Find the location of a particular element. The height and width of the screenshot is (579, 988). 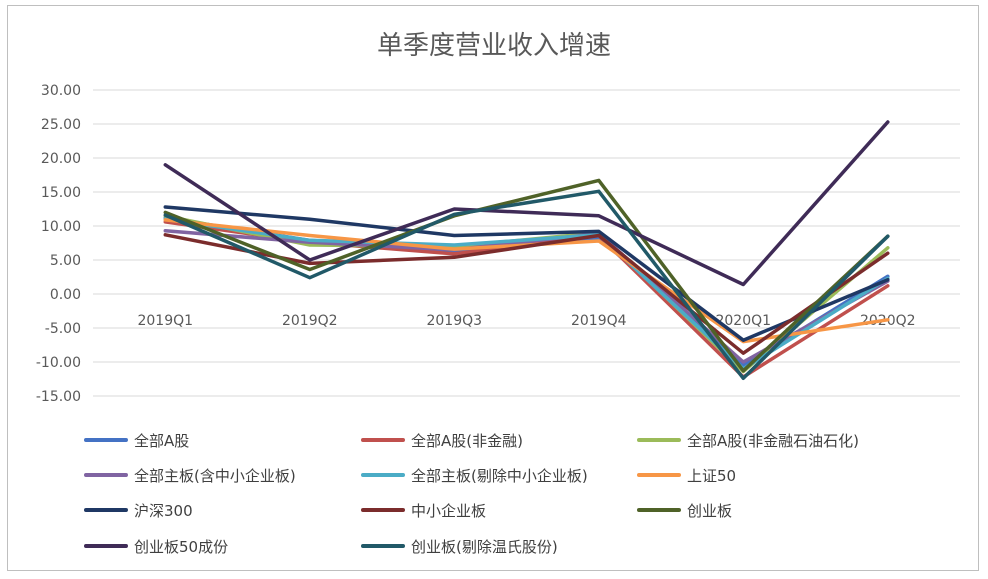

legend-item: 全部主板(含中小企业板) is located at coordinates (190, 476).